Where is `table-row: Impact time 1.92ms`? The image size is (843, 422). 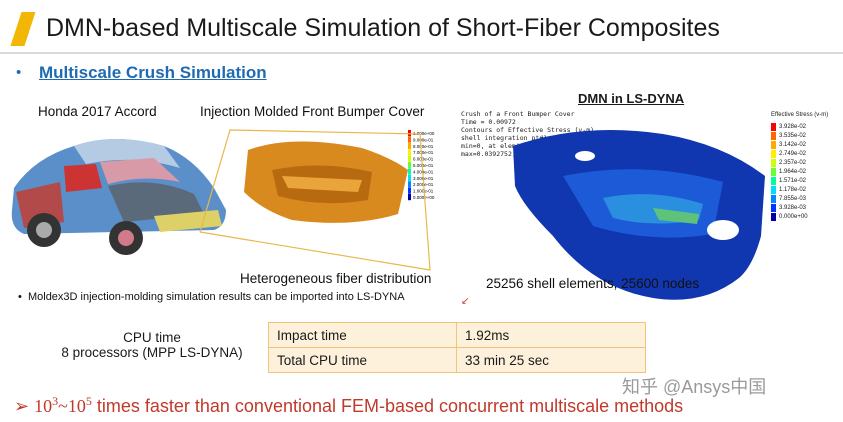
table-row: Impact time 1.92ms is located at coordinates (457, 335).